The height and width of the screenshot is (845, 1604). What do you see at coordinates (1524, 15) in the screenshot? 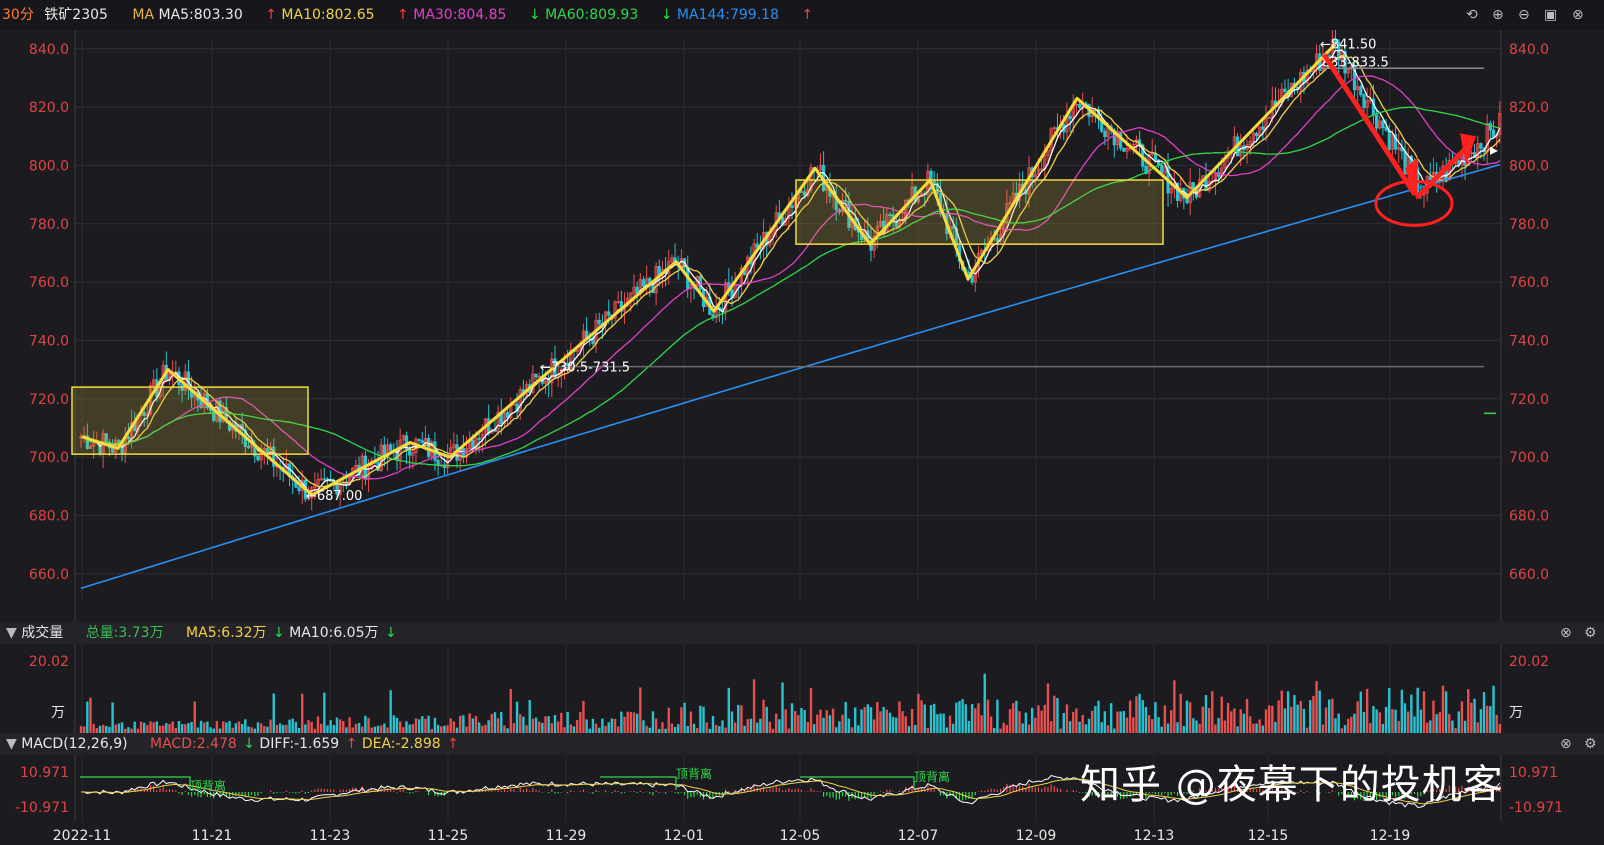
I see `zoom-out-icon: ⊖` at bounding box center [1524, 15].